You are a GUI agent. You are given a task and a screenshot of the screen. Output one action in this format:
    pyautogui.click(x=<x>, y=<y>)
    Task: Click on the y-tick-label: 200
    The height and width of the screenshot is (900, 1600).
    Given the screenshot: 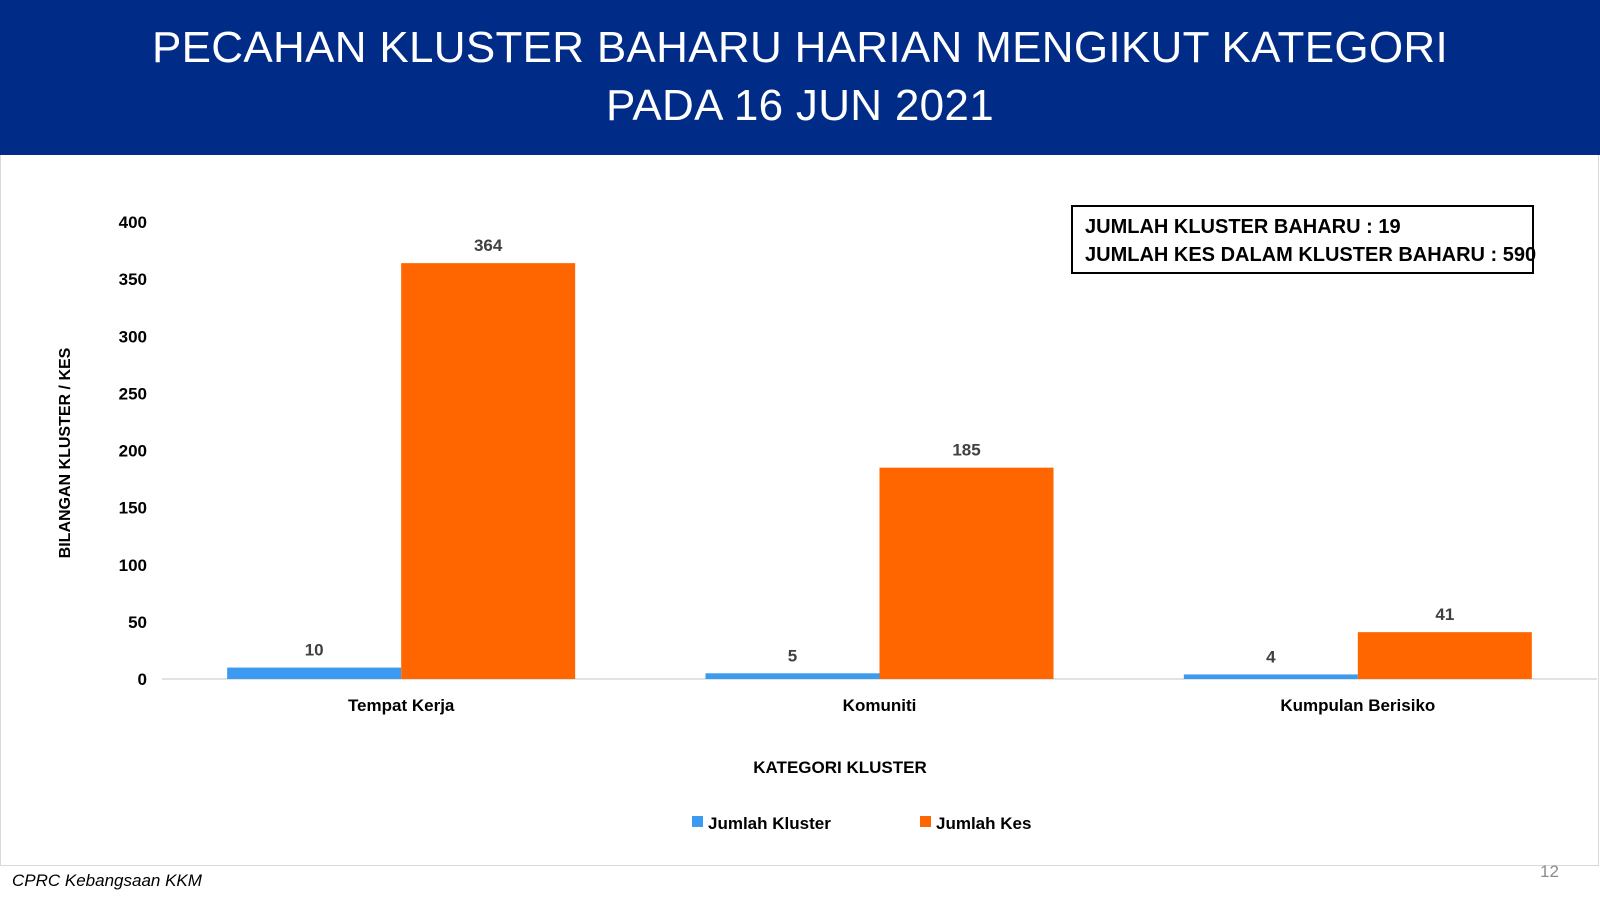 What is the action you would take?
    pyautogui.click(x=133, y=451)
    